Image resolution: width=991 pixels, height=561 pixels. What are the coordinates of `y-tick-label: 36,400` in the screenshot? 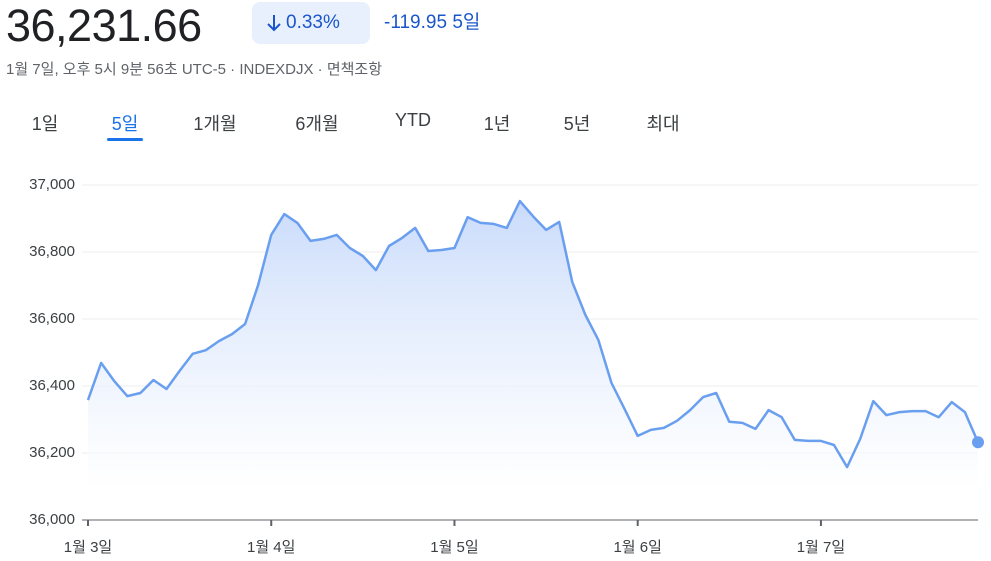 It's located at (52, 385).